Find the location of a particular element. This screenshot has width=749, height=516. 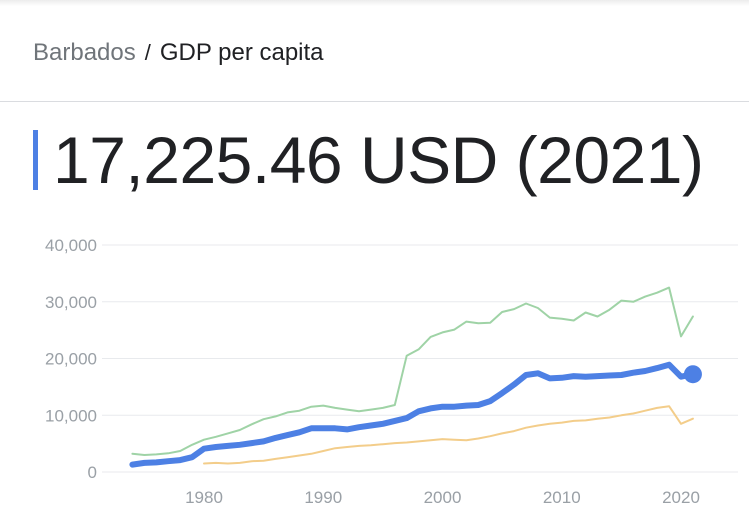

headline-accent-bar is located at coordinates (35, 160).